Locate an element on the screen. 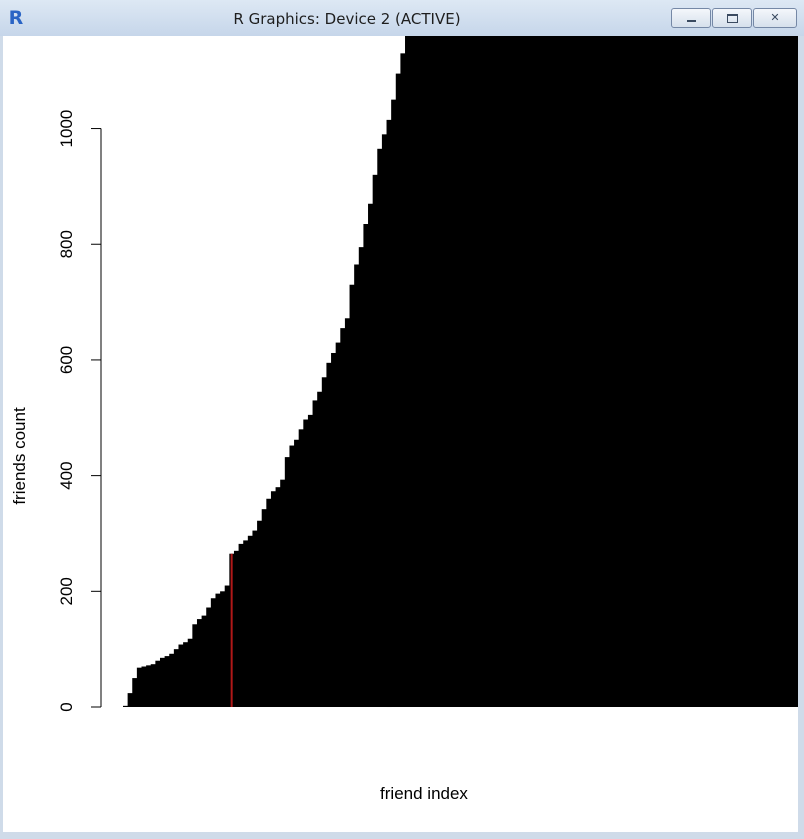 This screenshot has height=839, width=804. maximize-icon is located at coordinates (732, 18).